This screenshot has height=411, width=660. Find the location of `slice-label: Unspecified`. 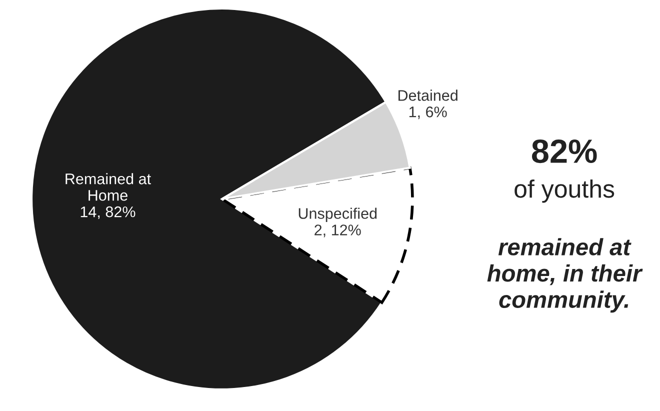

slice-label: Unspecified is located at coordinates (337, 215).